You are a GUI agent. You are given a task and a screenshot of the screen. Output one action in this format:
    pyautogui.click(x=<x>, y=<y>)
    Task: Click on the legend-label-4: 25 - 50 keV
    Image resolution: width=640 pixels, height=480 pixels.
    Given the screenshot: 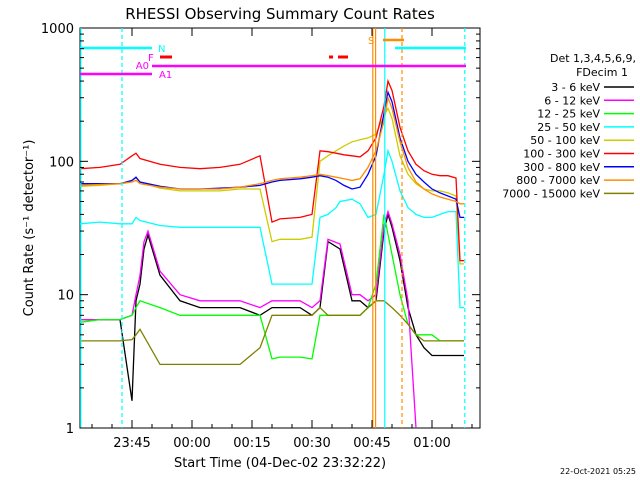 What is the action you would take?
    pyautogui.click(x=568, y=127)
    